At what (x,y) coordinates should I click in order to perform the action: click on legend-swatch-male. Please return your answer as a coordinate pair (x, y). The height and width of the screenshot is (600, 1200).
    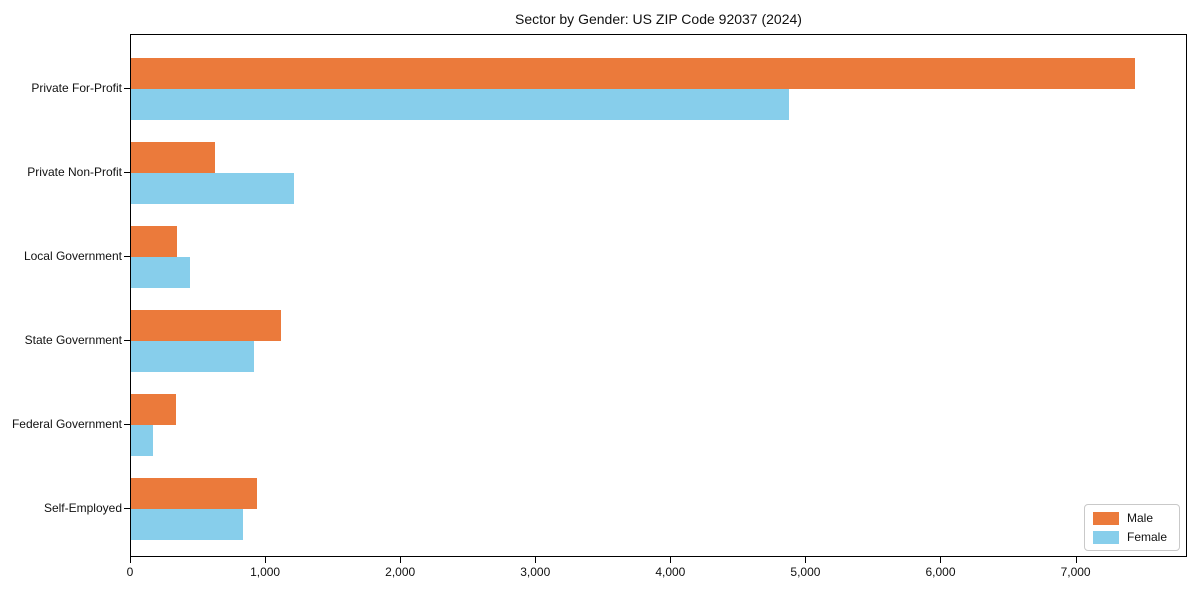
    Looking at the image, I should click on (1105, 518).